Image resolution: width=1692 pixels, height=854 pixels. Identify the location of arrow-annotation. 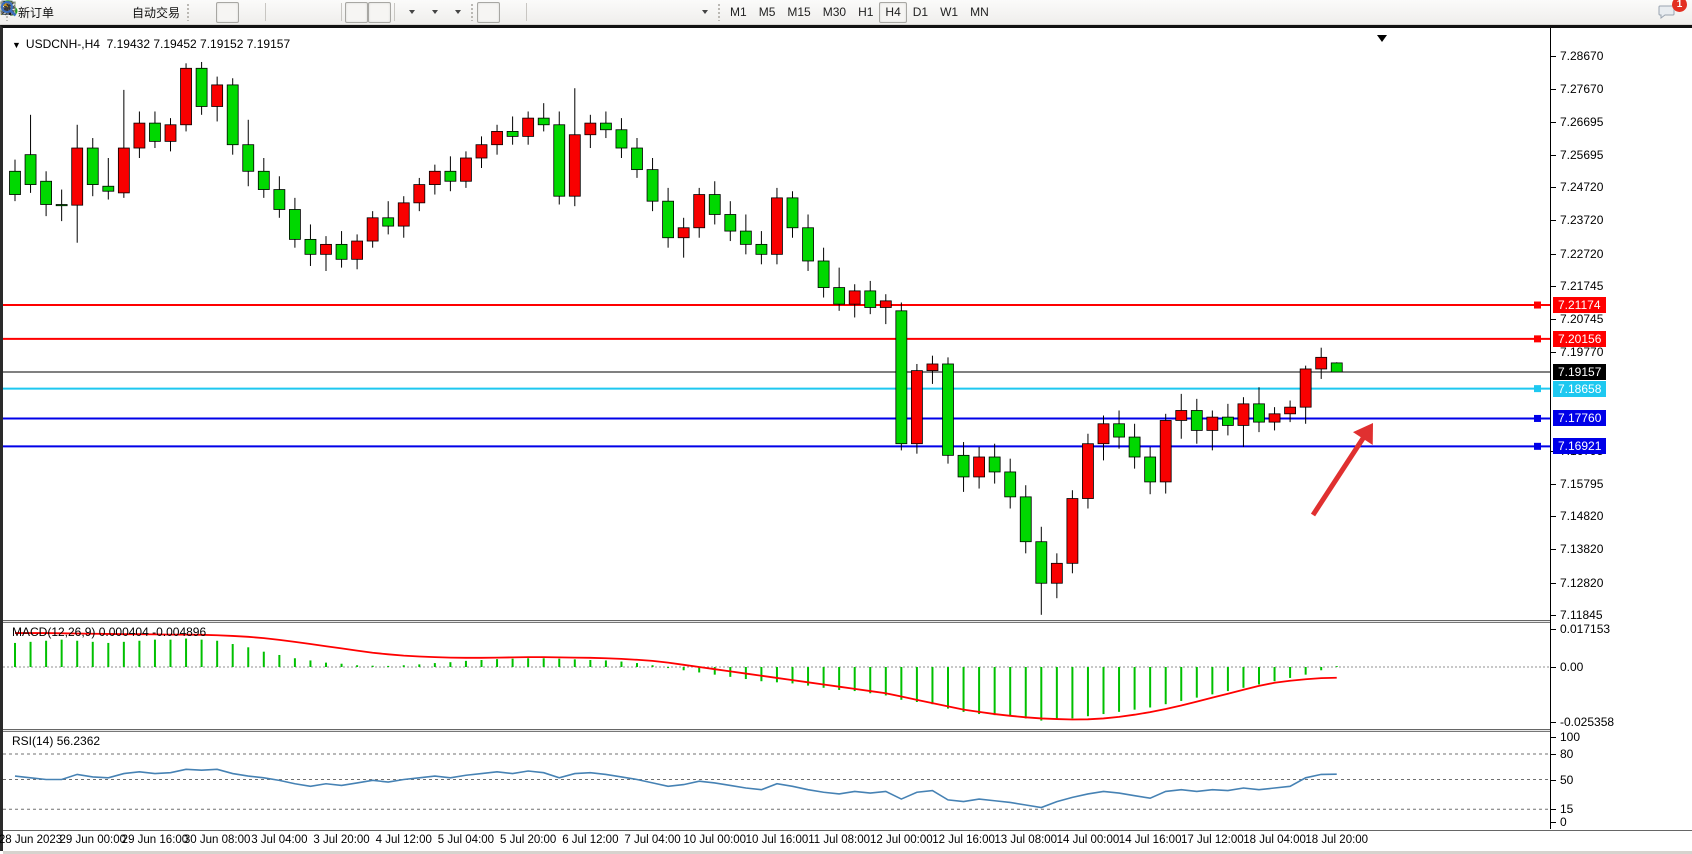
(1340, 473).